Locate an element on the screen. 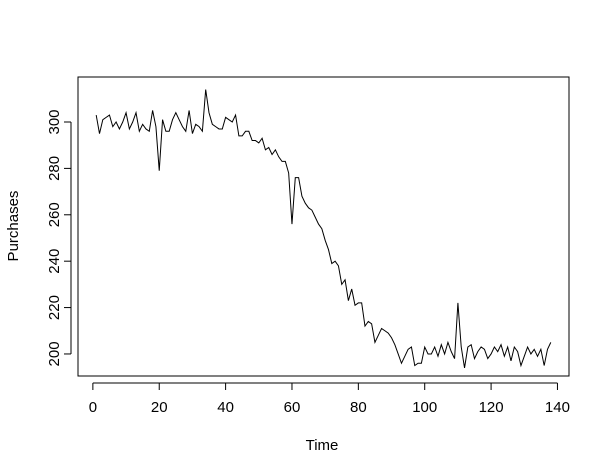 The image size is (608, 475). y-tick-label: 200 is located at coordinates (54, 353).